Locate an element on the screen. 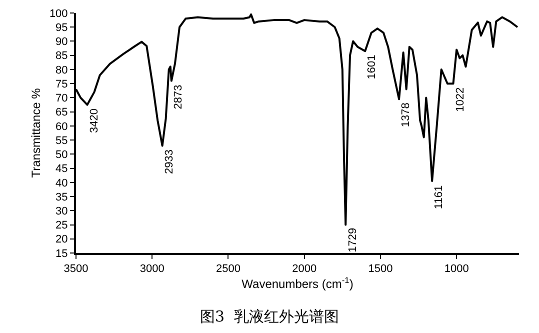 This screenshot has height=333, width=539. annotation: 1729 is located at coordinates (352, 240).